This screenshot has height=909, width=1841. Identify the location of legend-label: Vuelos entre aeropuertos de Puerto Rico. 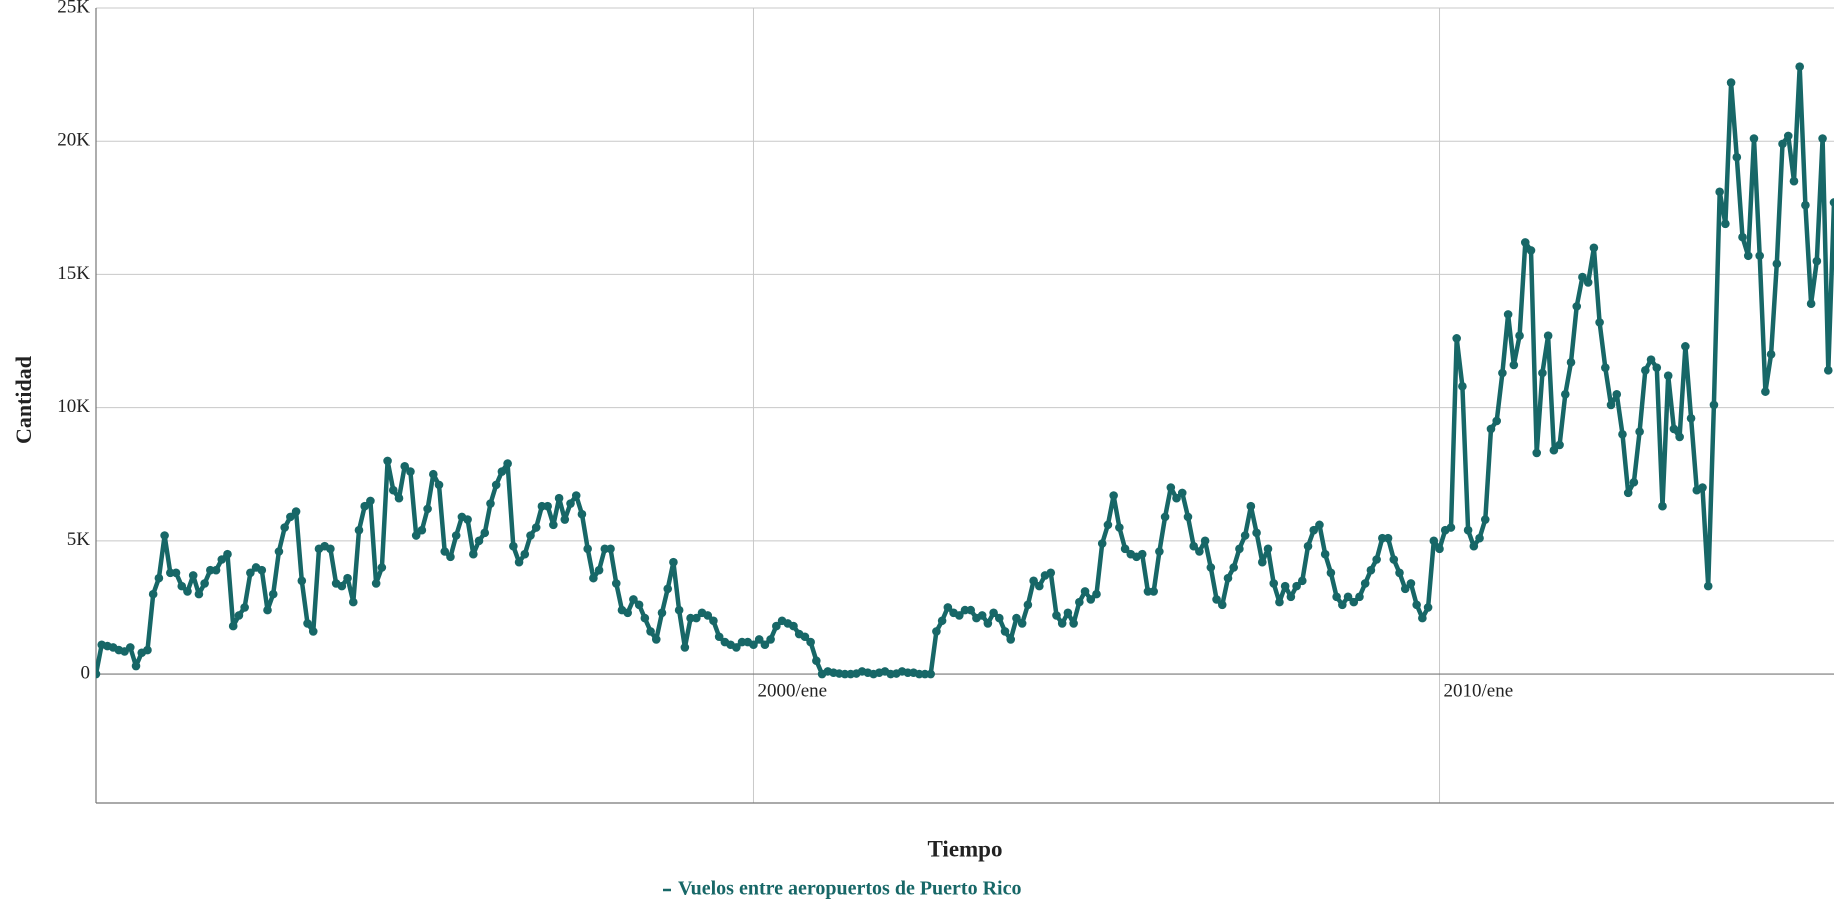
(849, 889).